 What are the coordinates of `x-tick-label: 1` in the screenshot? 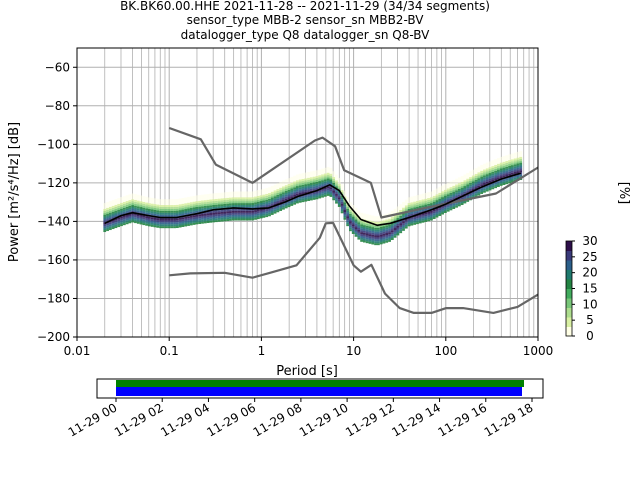 It's located at (262, 351).